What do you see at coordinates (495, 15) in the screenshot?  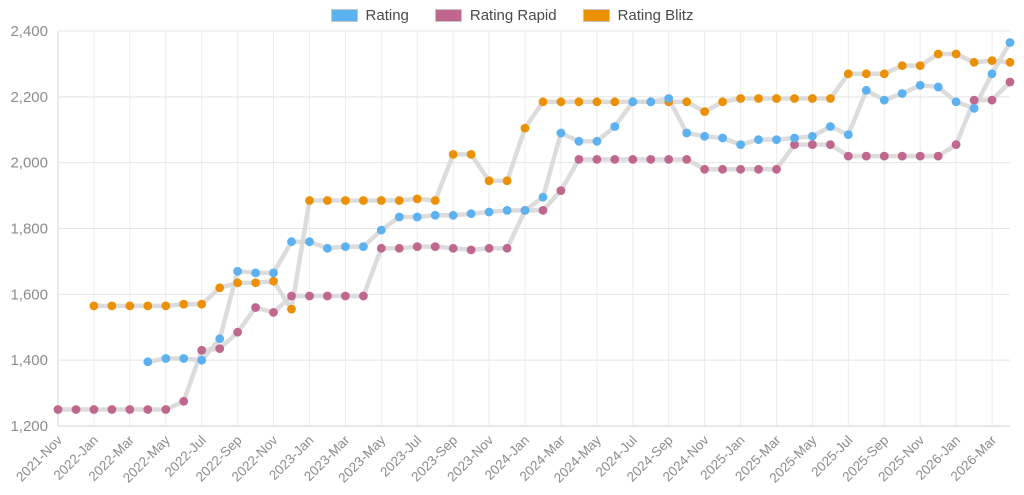 I see `legend-item-rating-rapid: Rating Rapid` at bounding box center [495, 15].